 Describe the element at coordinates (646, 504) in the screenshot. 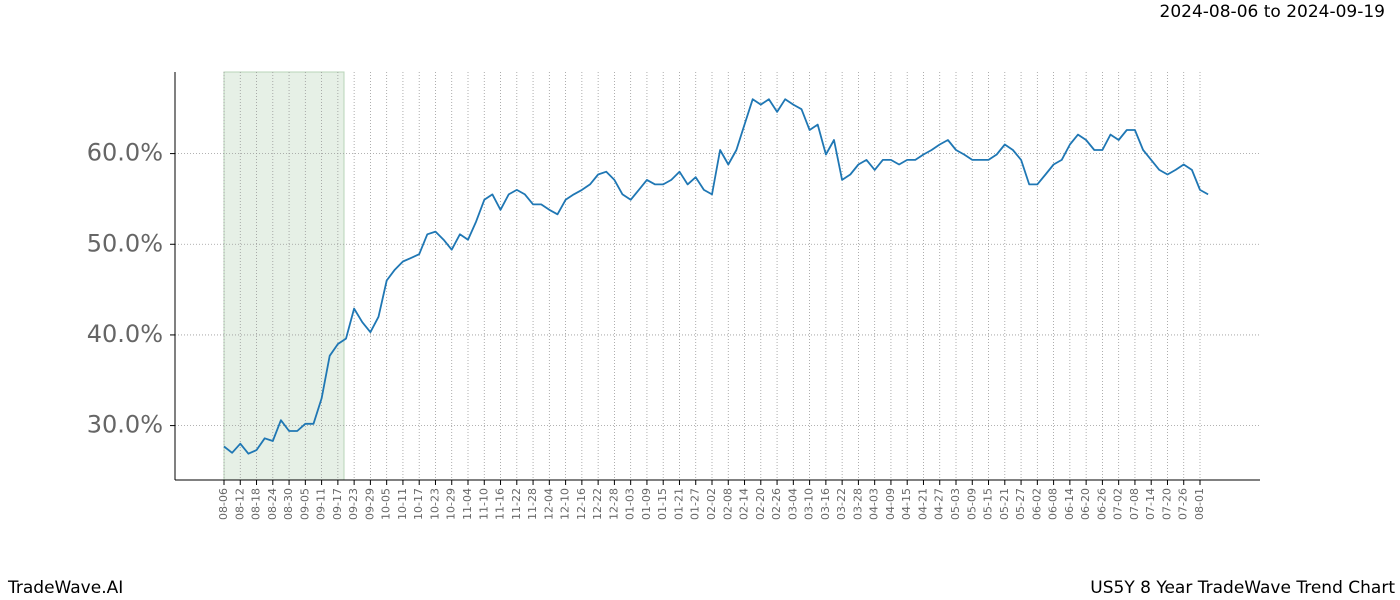

I see `x-tick-label: 01-09` at that location.